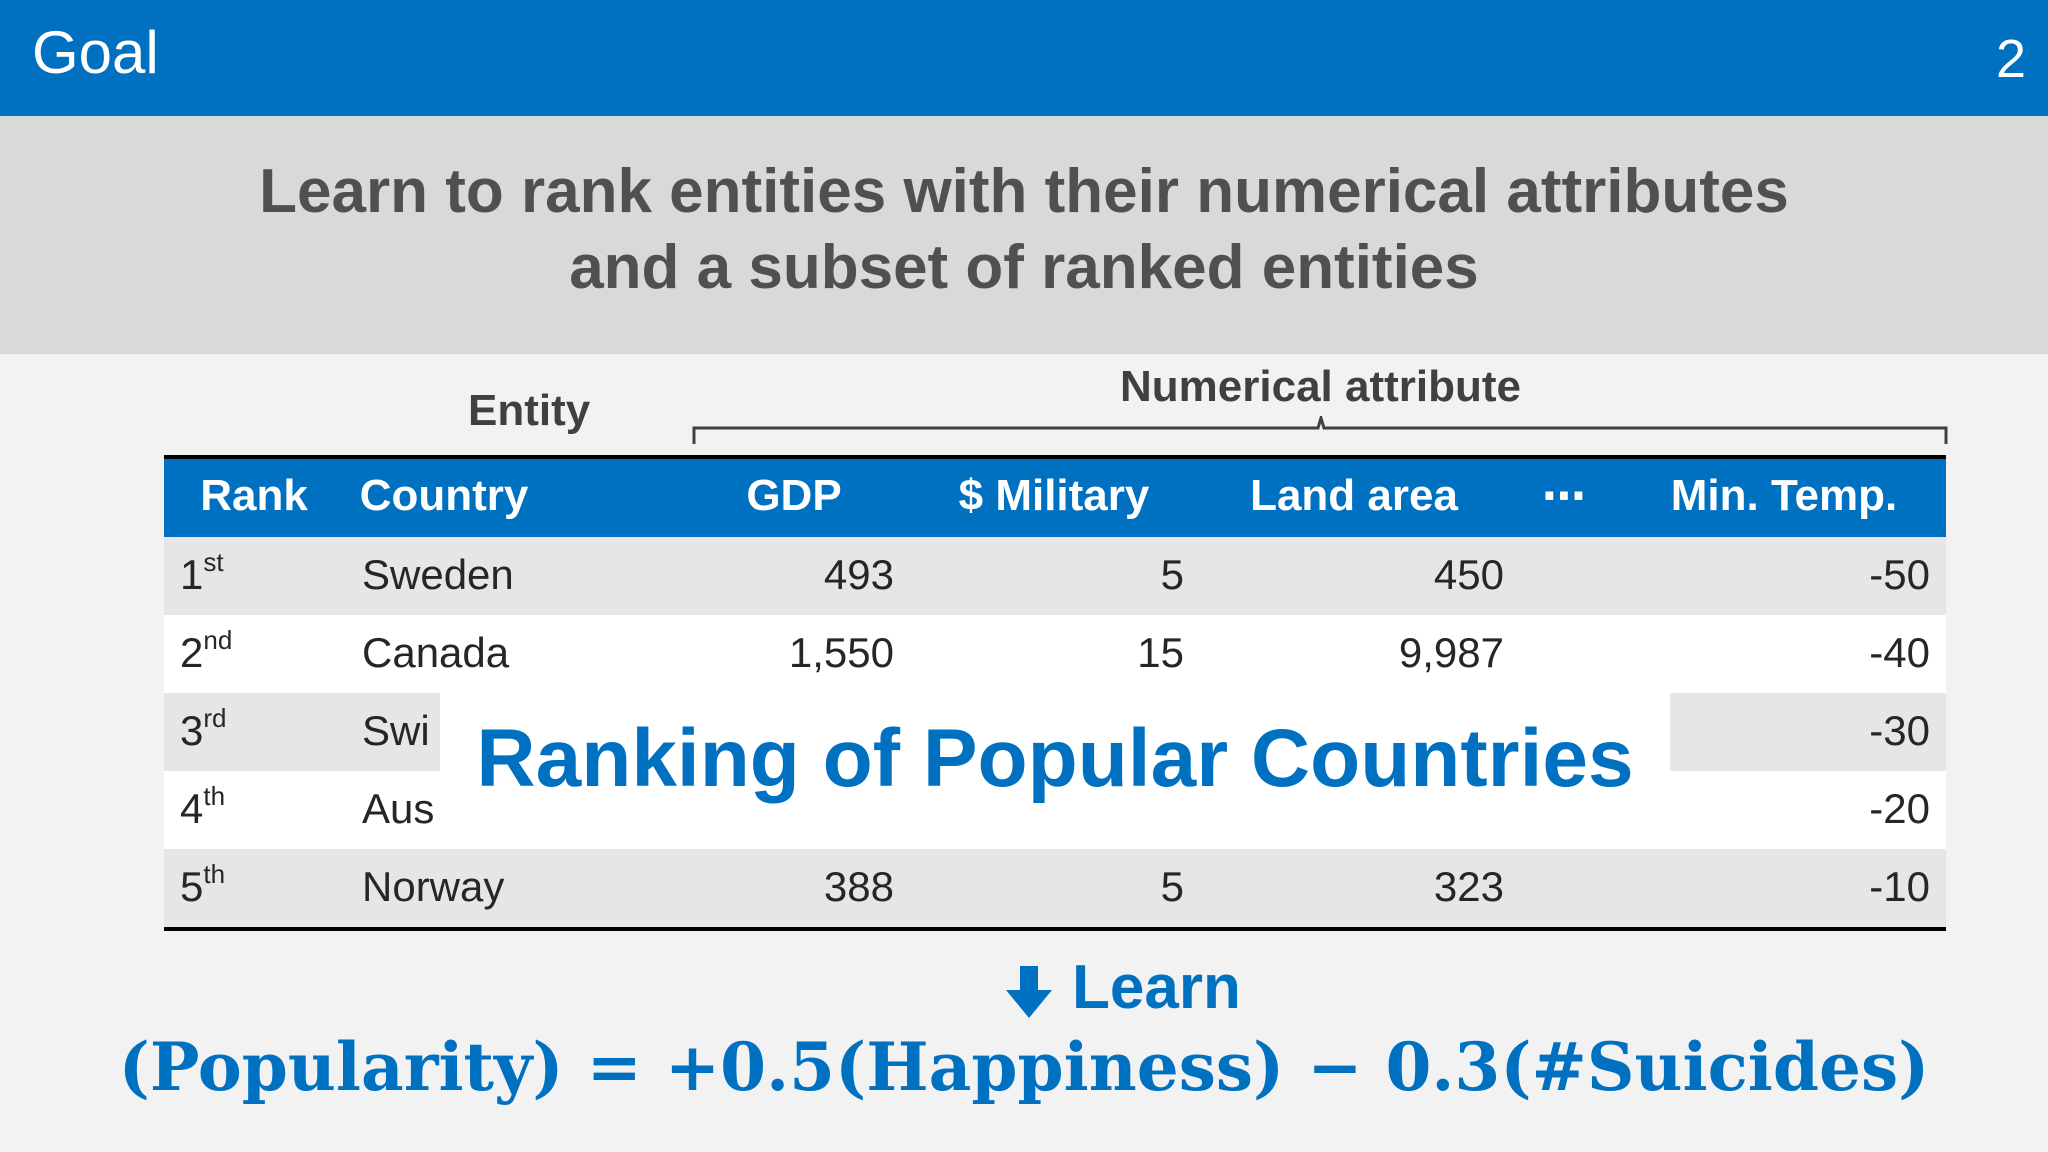 This screenshot has width=2048, height=1152. What do you see at coordinates (1899, 574) in the screenshot?
I see `min-temp-cell: -50` at bounding box center [1899, 574].